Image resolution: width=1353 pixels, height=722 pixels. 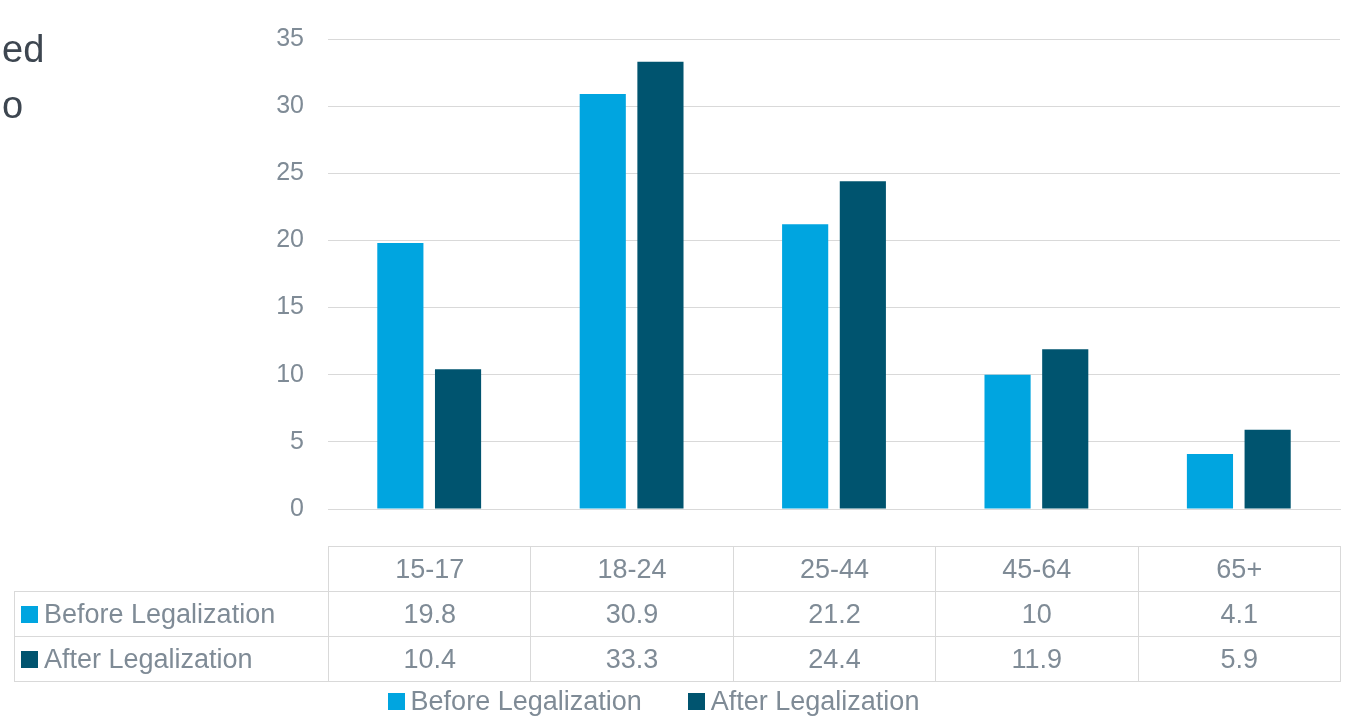 I want to click on text: ed, so click(x=23, y=49).